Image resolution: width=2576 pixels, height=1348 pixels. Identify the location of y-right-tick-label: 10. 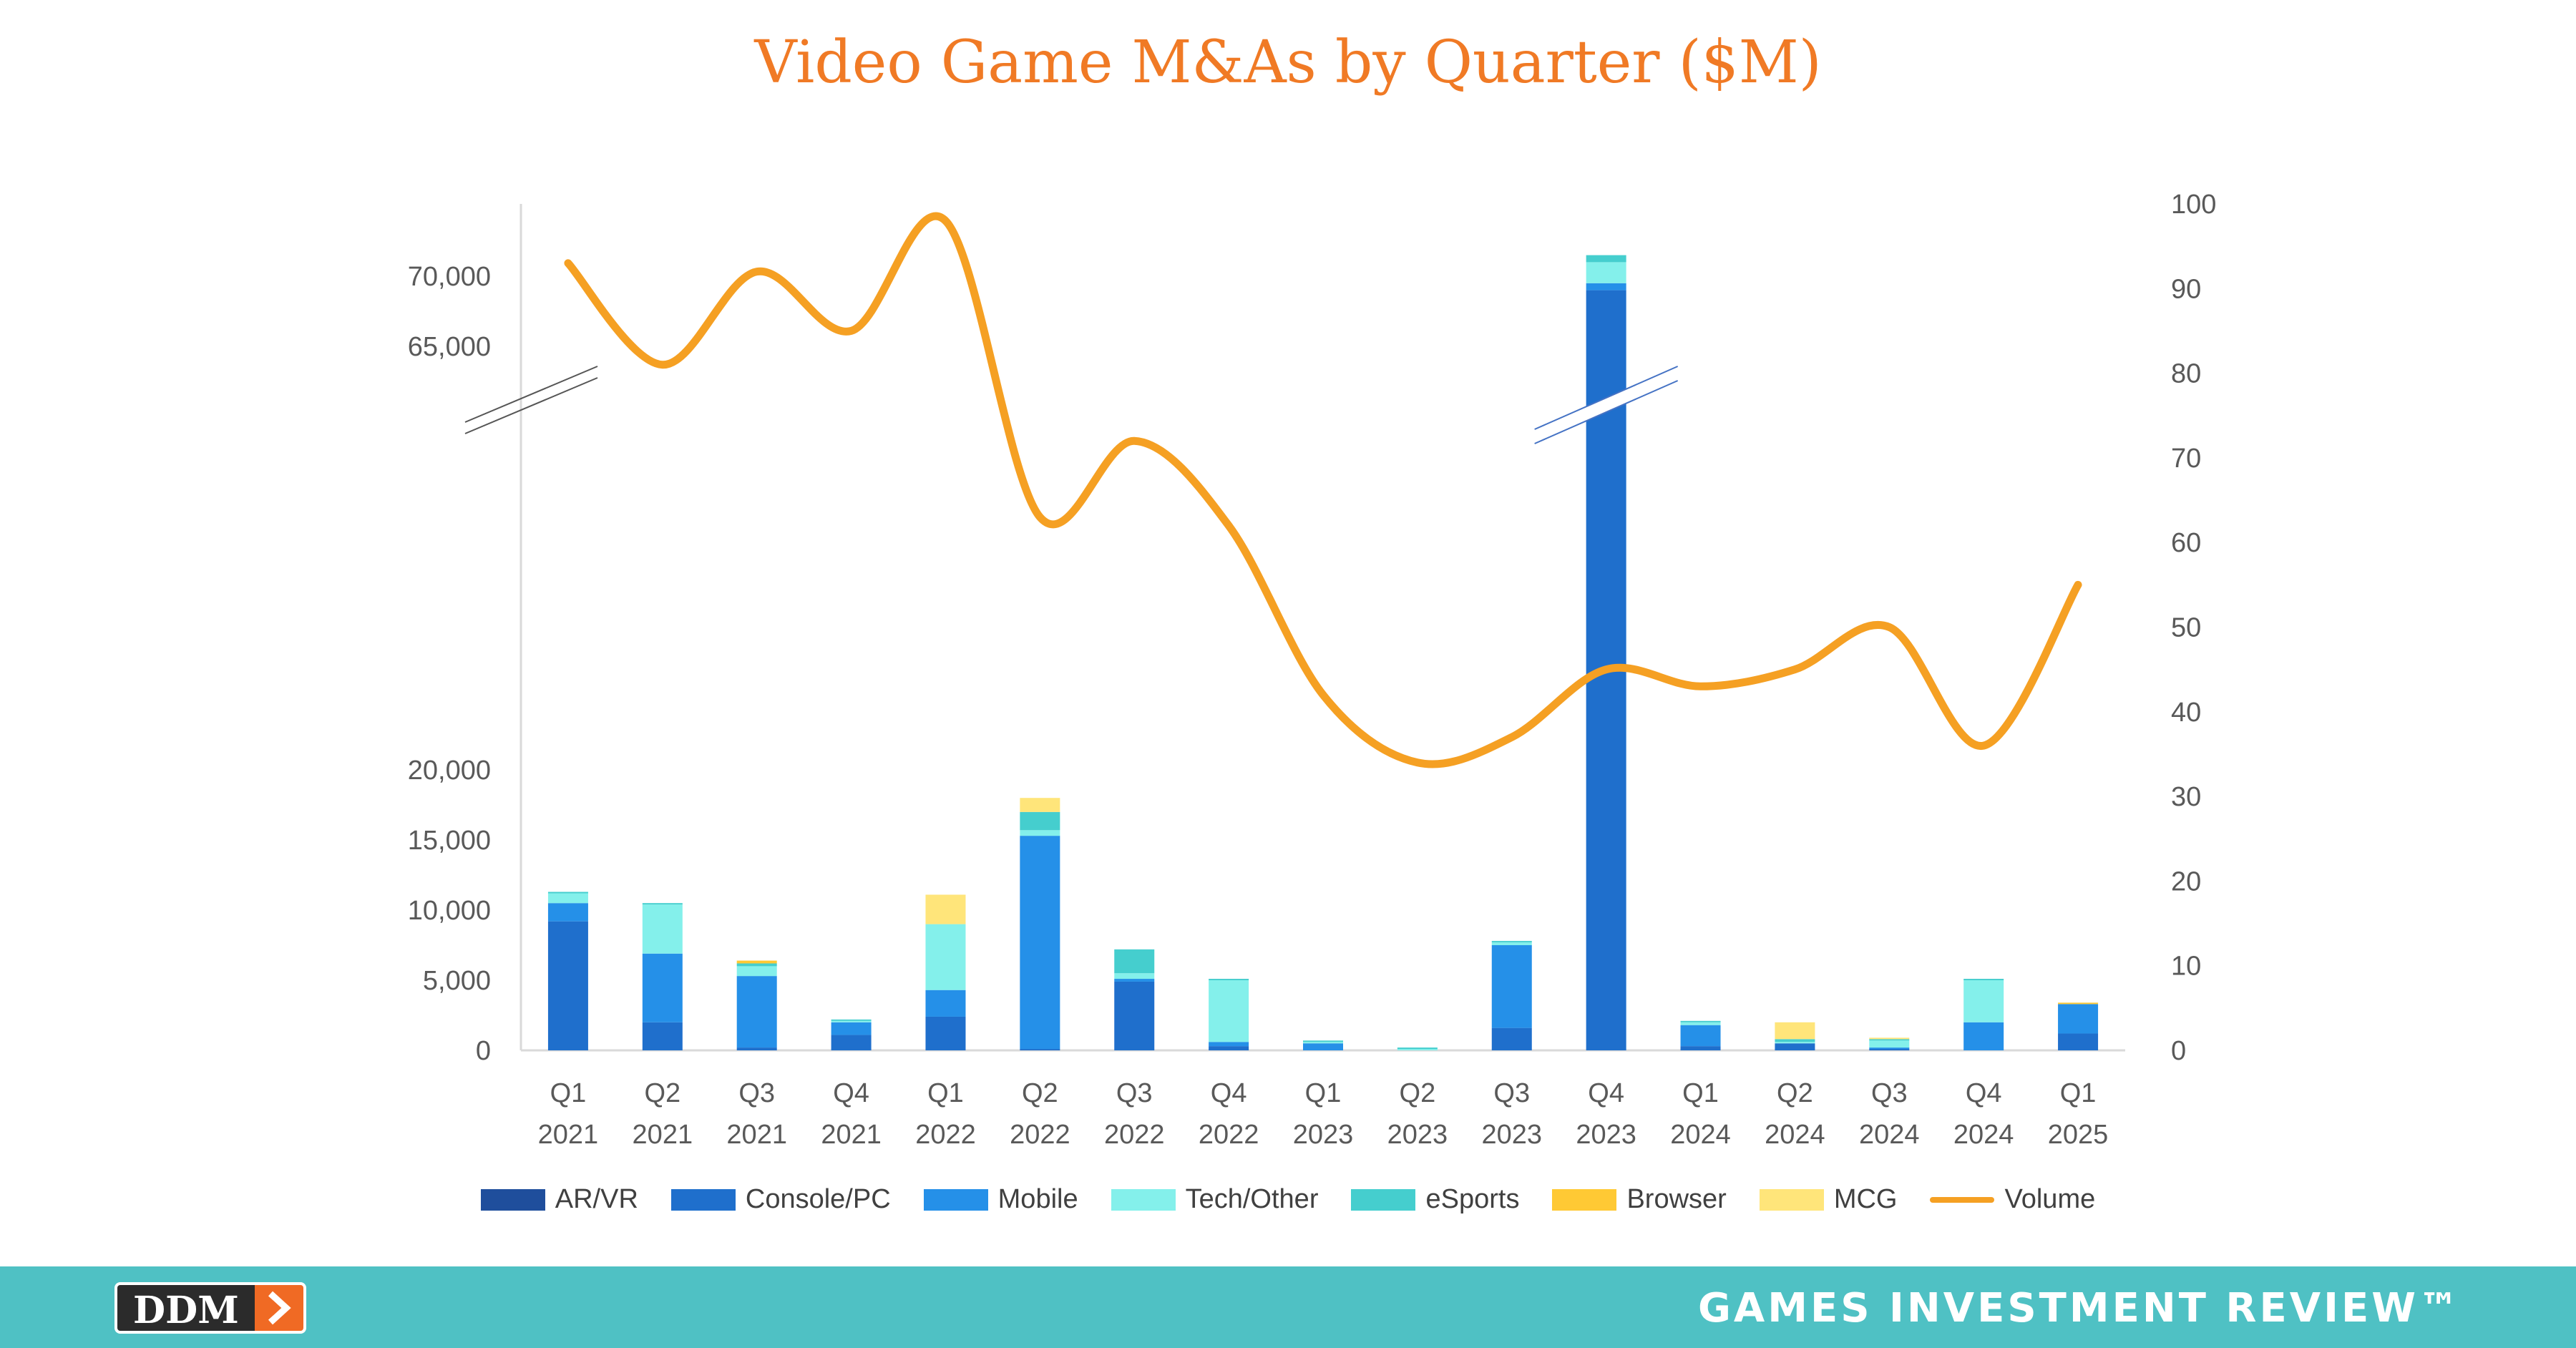
(2186, 967).